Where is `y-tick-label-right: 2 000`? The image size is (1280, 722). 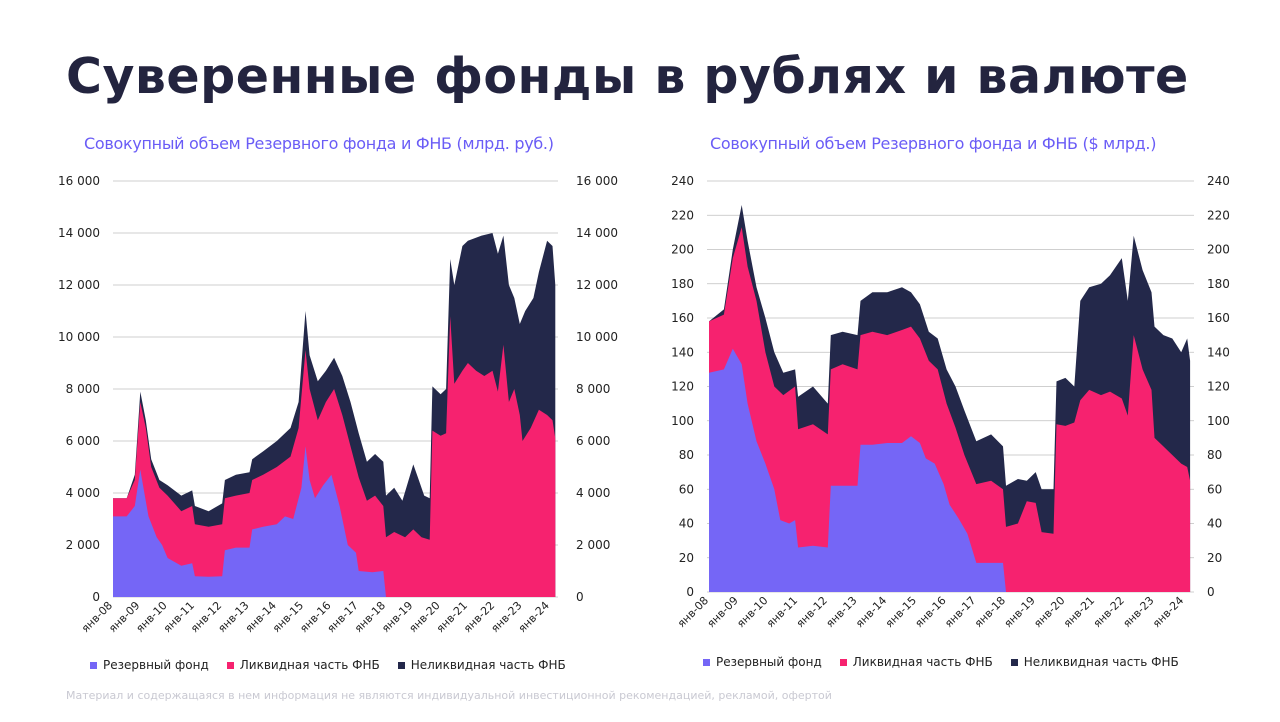
y-tick-label-right: 2 000 is located at coordinates (593, 545).